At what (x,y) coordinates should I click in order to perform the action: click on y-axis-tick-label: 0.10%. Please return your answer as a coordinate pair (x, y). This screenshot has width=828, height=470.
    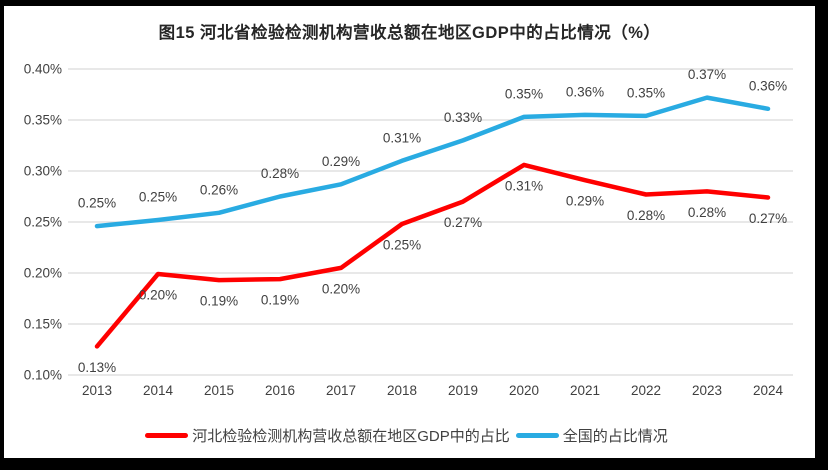
    Looking at the image, I should click on (43, 375).